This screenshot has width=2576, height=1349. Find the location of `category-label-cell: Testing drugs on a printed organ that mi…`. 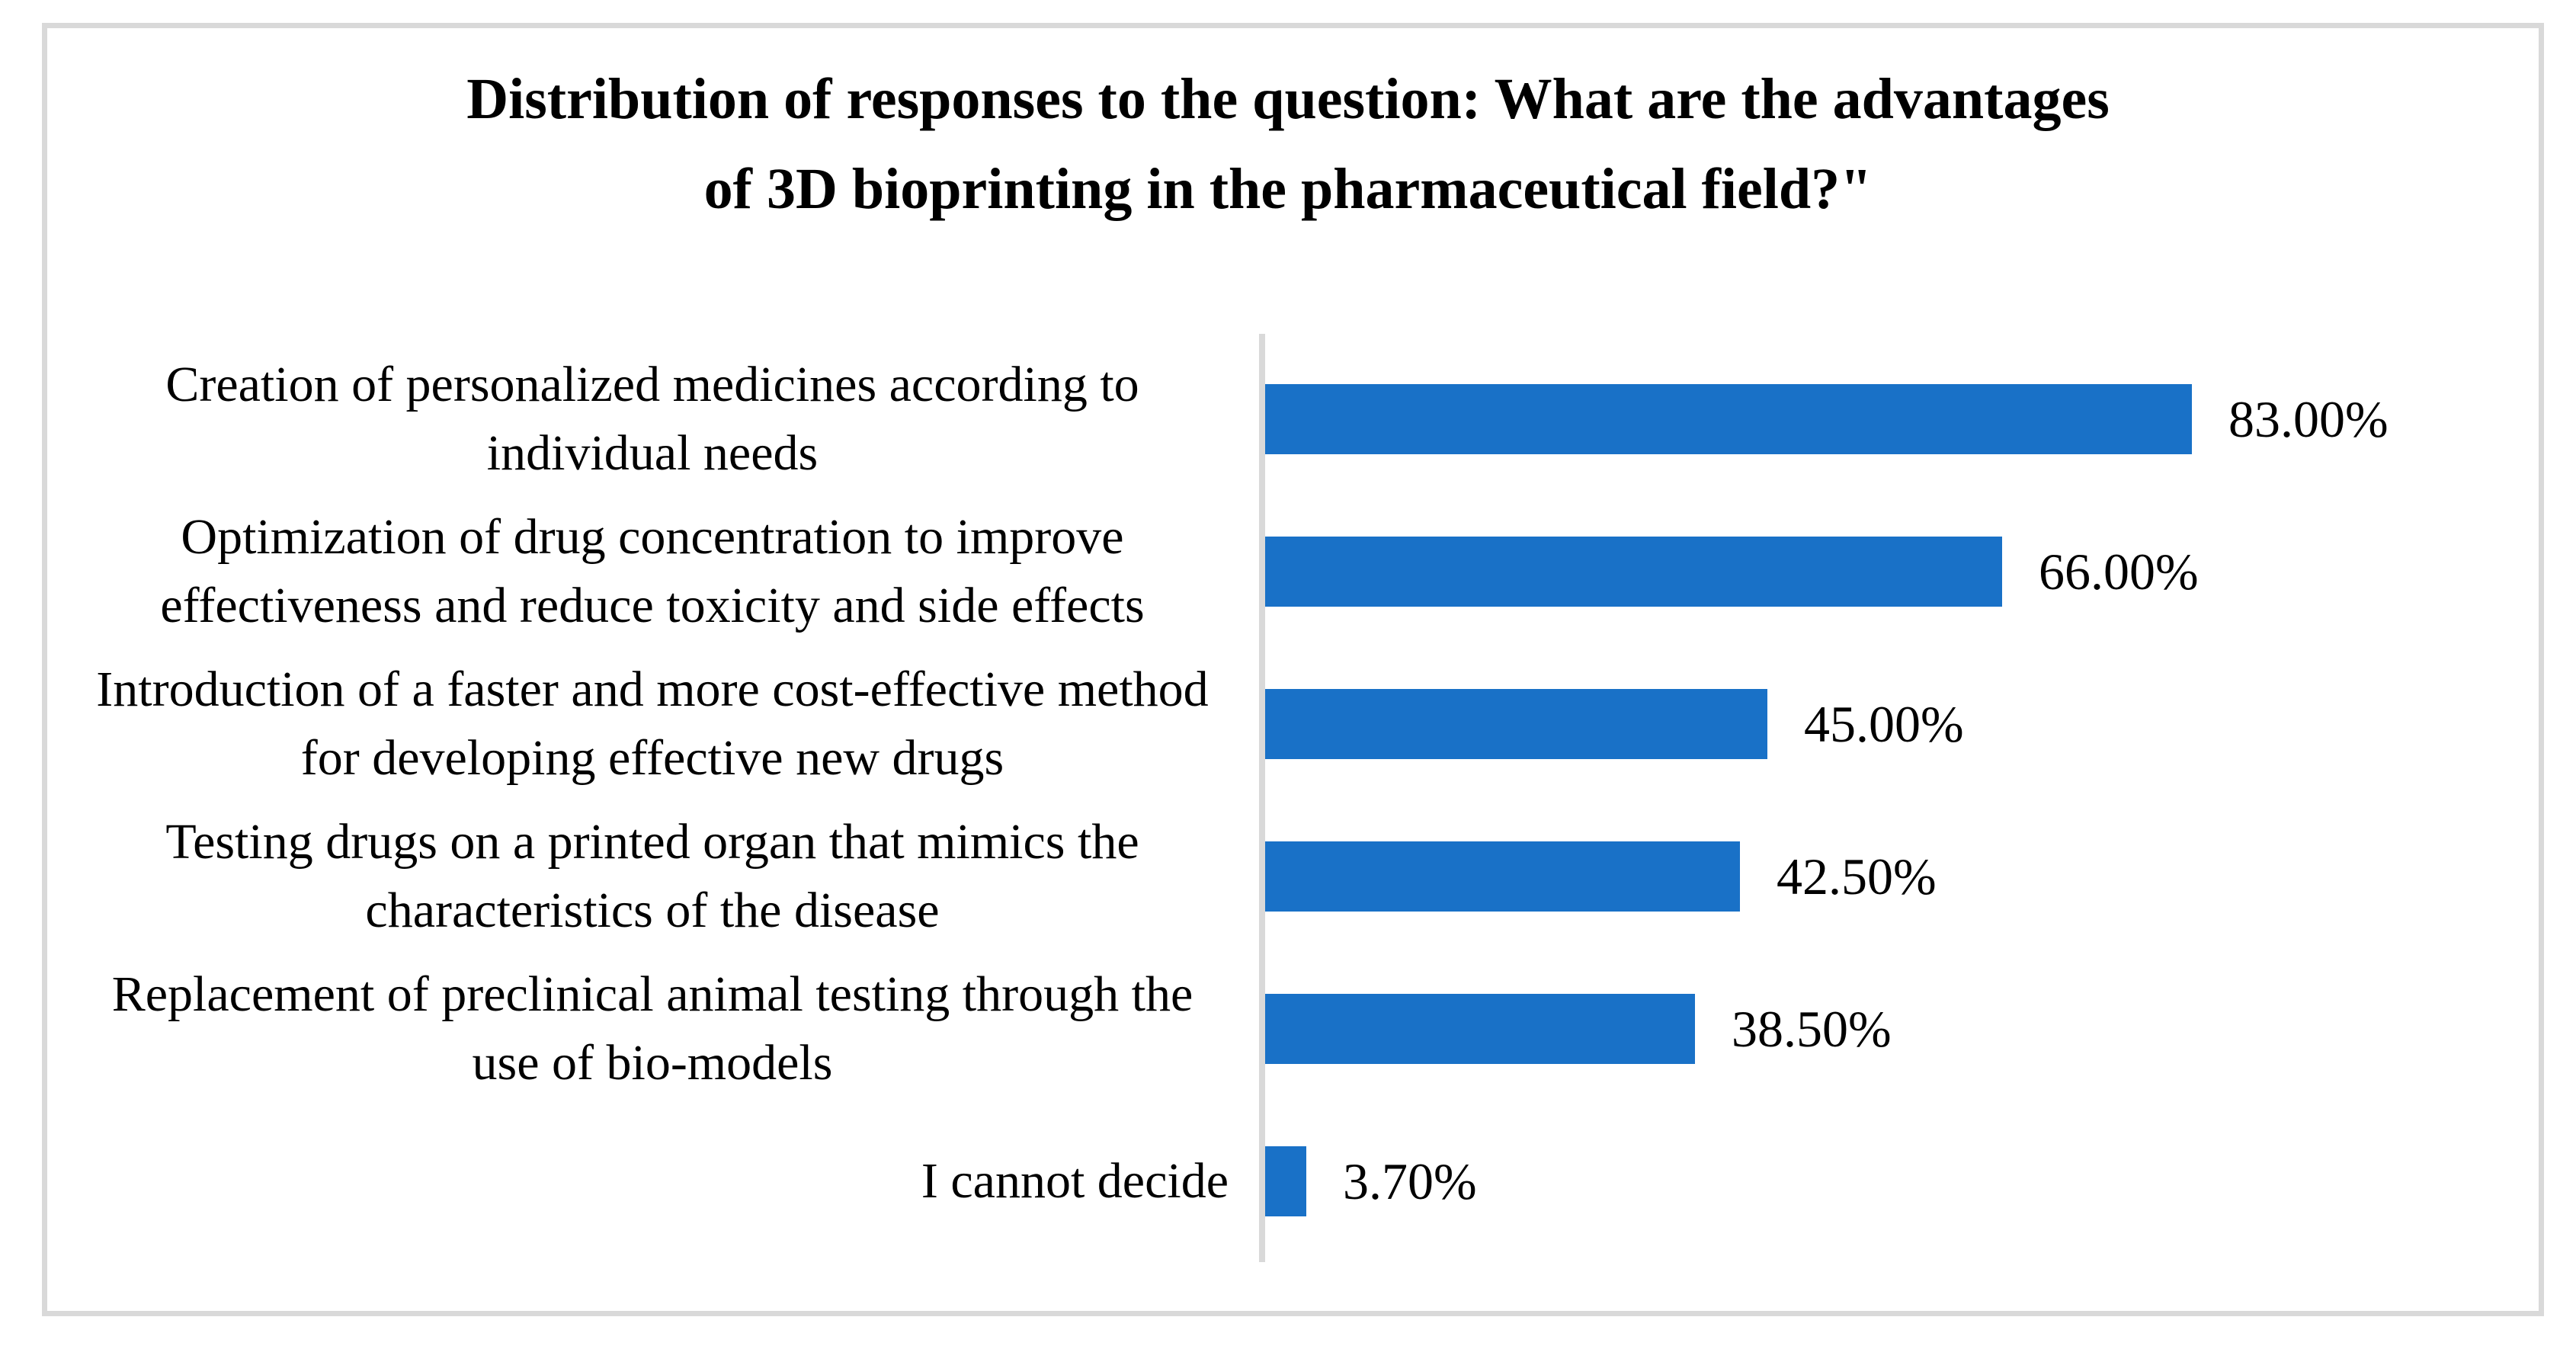

category-label-cell: Testing drugs on a printed organ that mi… is located at coordinates (667, 877).